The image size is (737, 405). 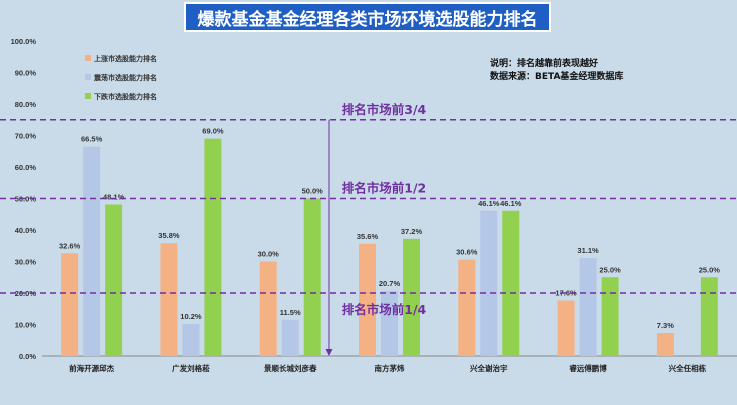 What do you see at coordinates (368, 236) in the screenshot?
I see `data-label: 35.6%` at bounding box center [368, 236].